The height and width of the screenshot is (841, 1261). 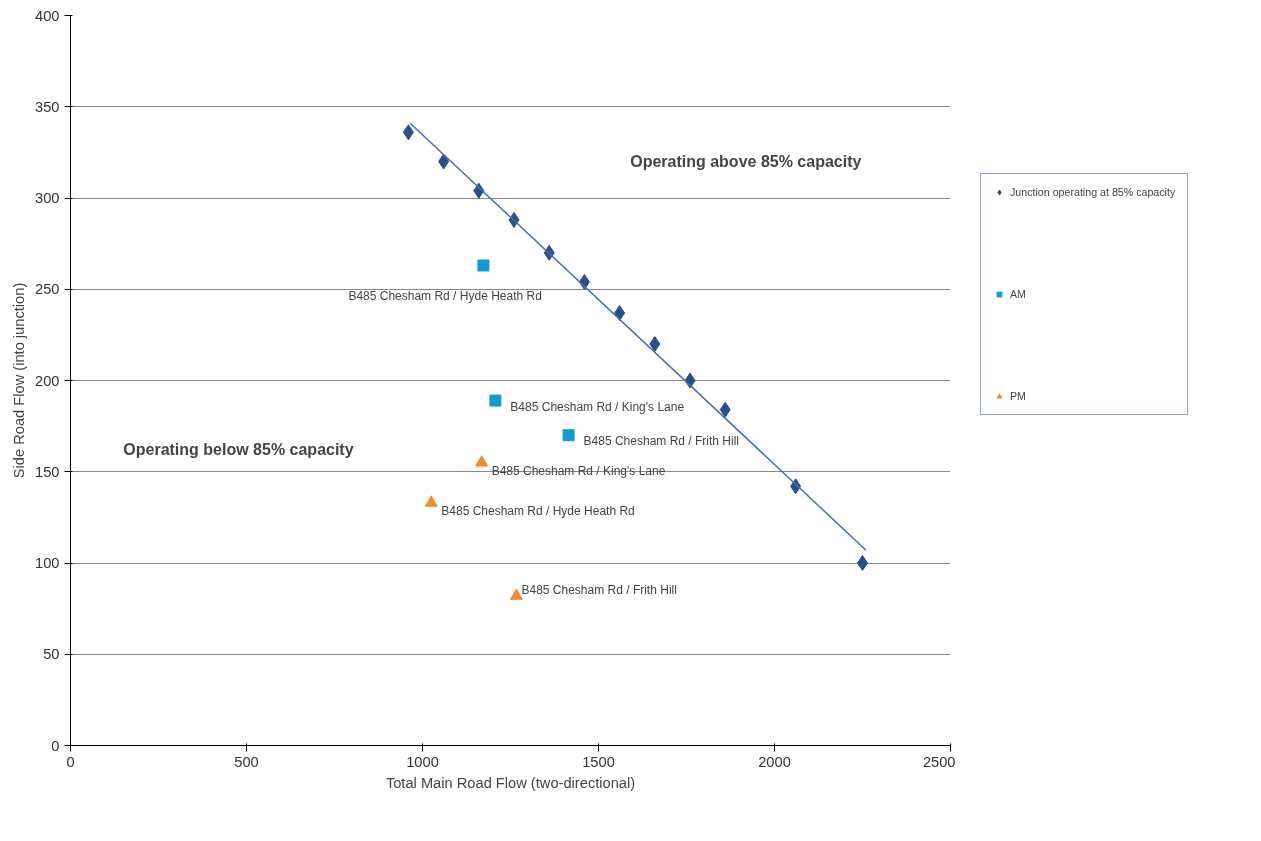 What do you see at coordinates (47, 563) in the screenshot?
I see `y-tick-label: 100` at bounding box center [47, 563].